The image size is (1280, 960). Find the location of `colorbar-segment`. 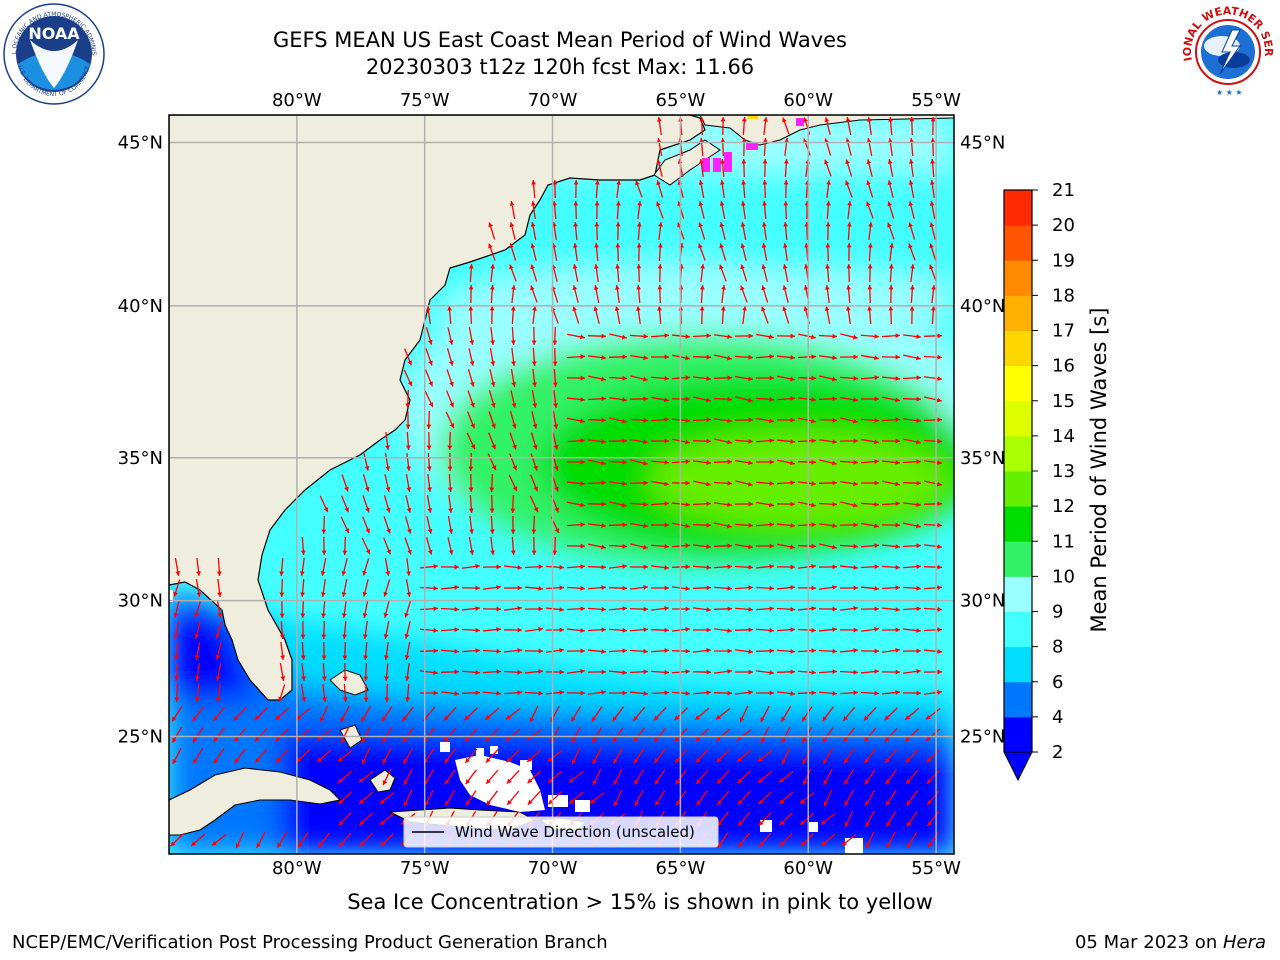

colorbar-segment is located at coordinates (1018, 453).